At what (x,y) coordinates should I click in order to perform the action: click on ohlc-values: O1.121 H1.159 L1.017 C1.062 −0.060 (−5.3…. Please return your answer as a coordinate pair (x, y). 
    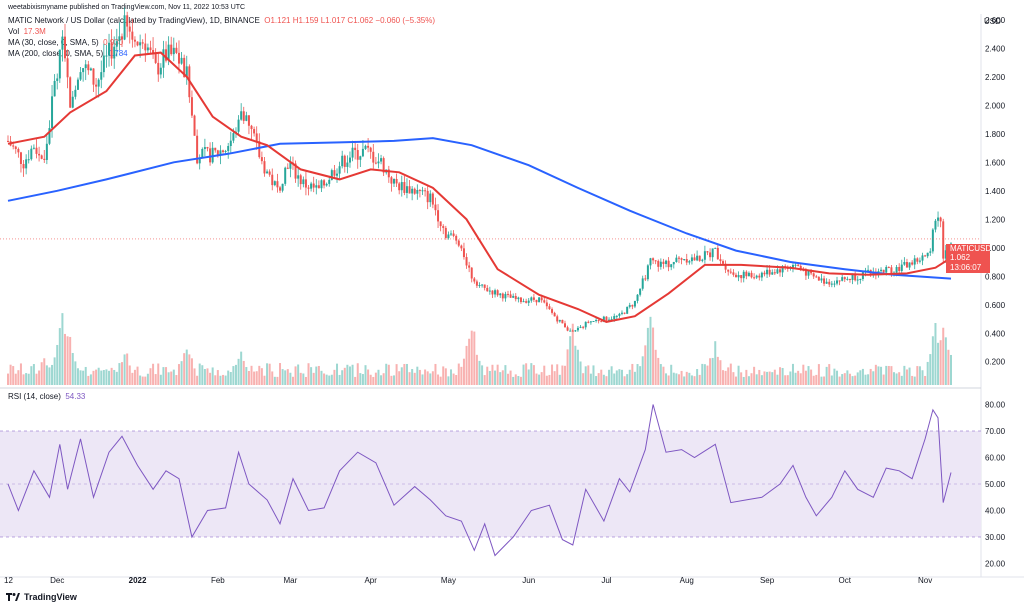
    Looking at the image, I should click on (350, 20).